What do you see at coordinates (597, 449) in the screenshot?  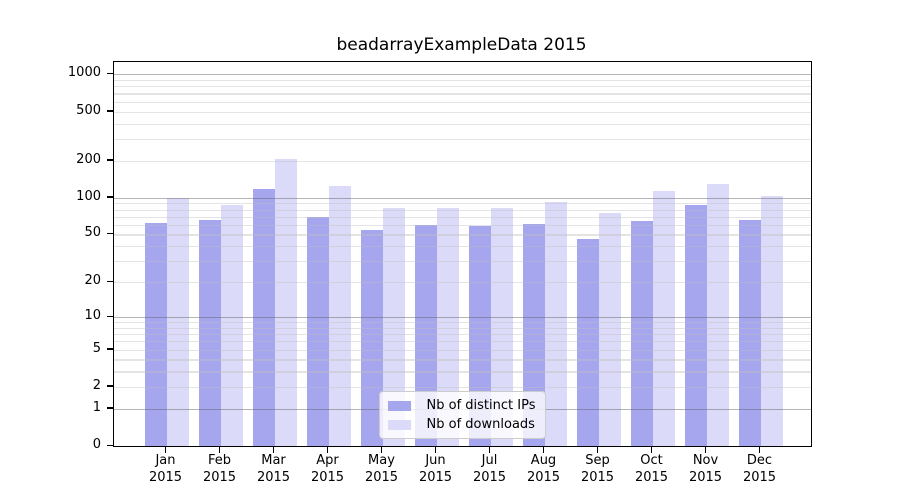 I see `x-tick-sep` at bounding box center [597, 449].